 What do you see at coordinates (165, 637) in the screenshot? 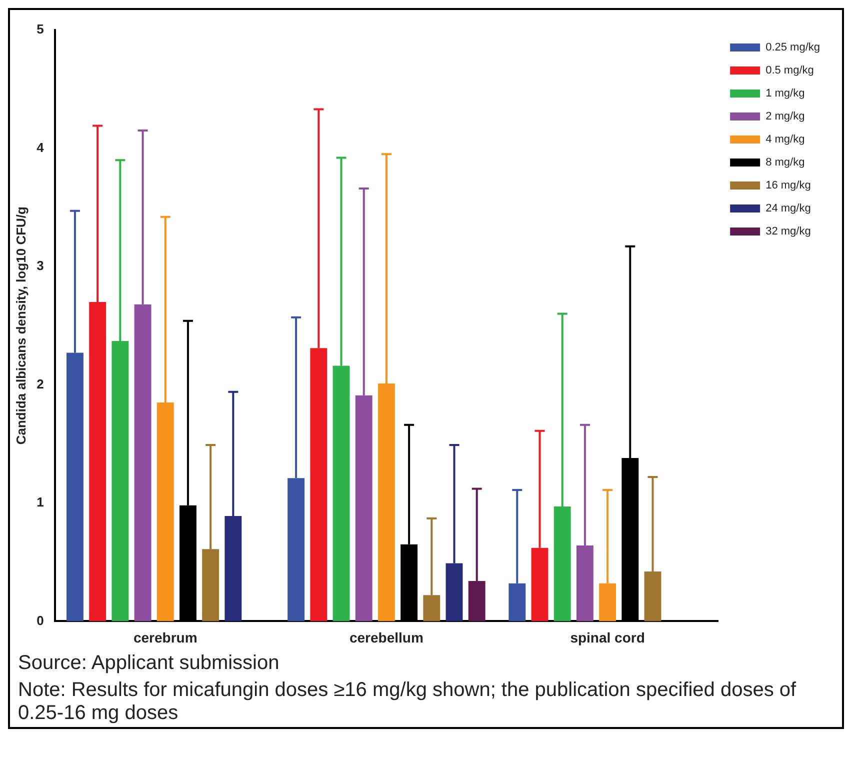
I see `x-tick-label: cerebrum` at bounding box center [165, 637].